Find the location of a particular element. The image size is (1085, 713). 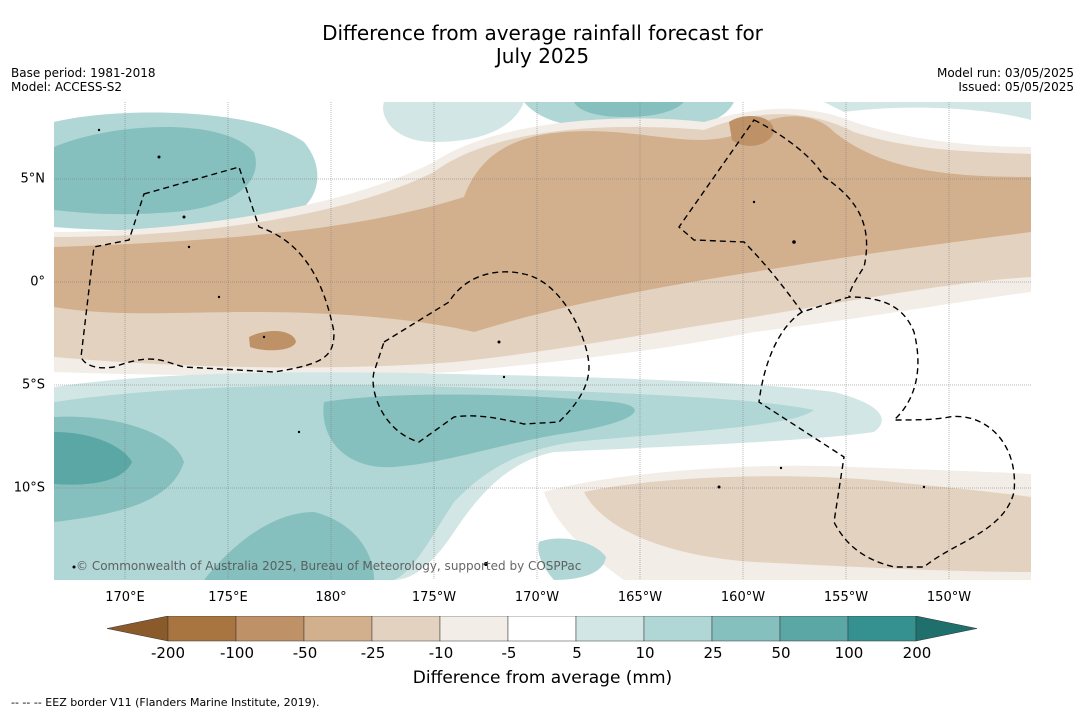

lon-label-165w: 165°W is located at coordinates (640, 597).